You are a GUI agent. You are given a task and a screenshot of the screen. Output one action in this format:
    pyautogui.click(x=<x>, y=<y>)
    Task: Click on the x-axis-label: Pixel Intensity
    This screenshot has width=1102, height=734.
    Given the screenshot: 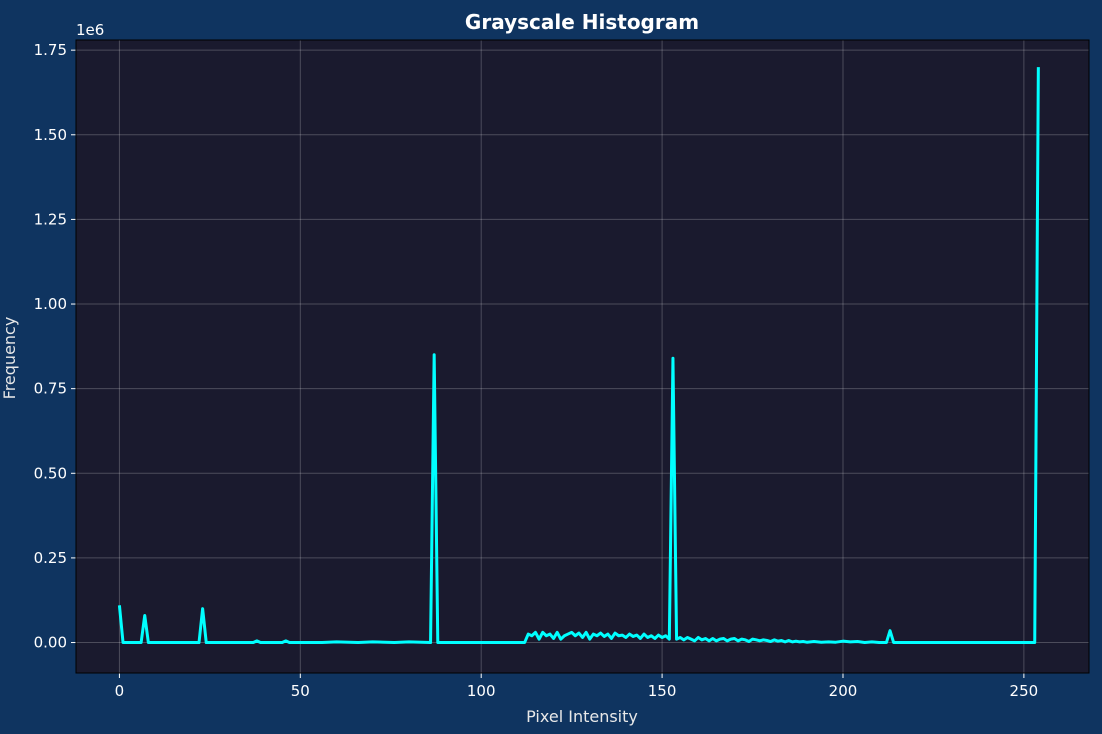 What is the action you would take?
    pyautogui.click(x=582, y=716)
    